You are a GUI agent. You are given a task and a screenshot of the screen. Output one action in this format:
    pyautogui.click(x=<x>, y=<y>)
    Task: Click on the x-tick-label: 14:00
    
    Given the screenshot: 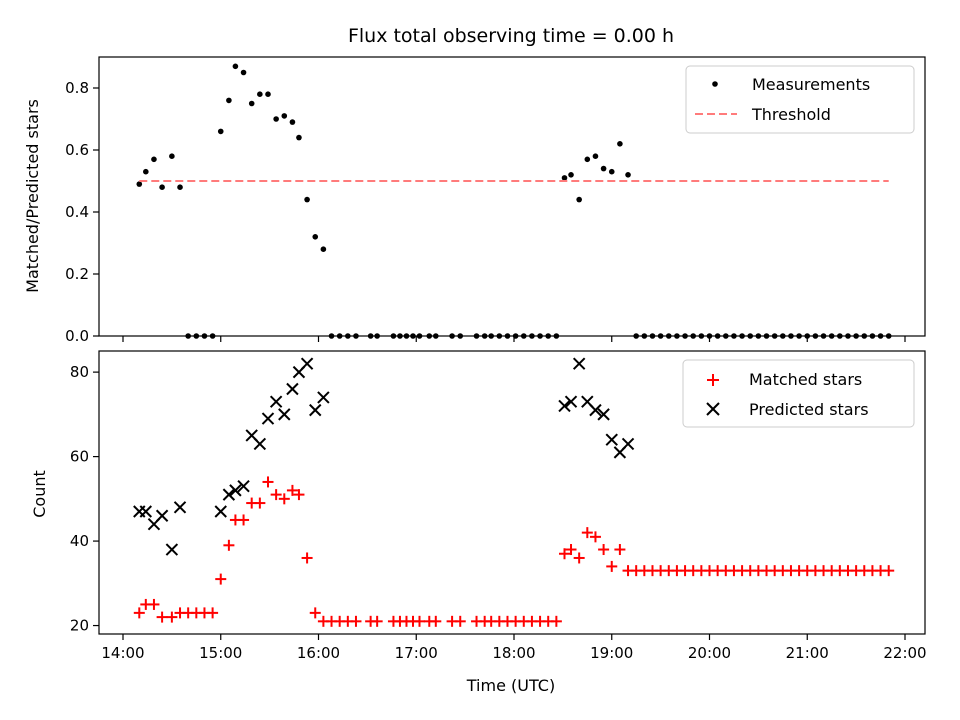 What is the action you would take?
    pyautogui.click(x=122, y=653)
    